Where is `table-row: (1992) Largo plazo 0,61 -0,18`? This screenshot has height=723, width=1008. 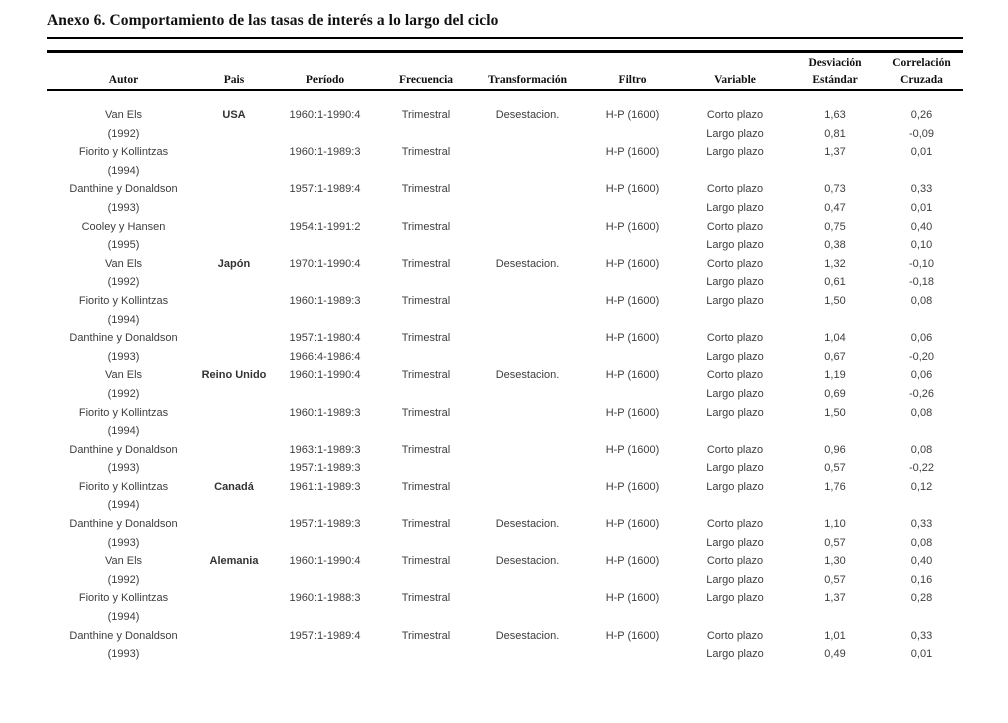
table-row: (1992) Largo plazo 0,61 -0,18 is located at coordinates (505, 282).